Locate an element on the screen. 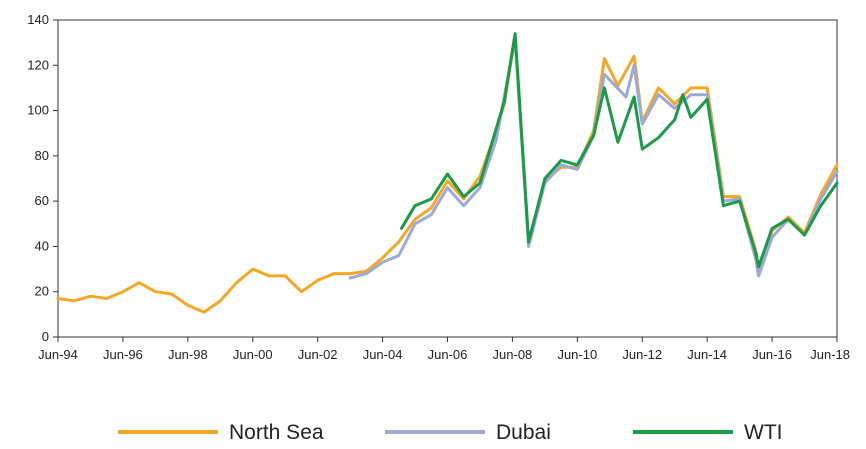  legend-item-dubai: Dubai is located at coordinates (468, 432).